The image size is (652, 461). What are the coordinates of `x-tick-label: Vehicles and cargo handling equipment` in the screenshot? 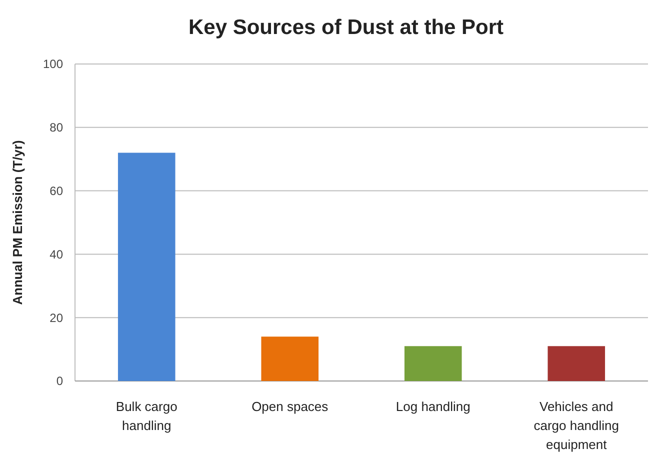 It's located at (577, 425).